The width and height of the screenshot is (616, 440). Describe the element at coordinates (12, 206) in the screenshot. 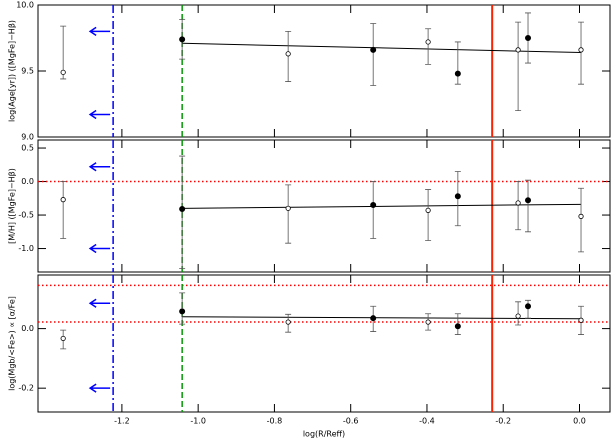

I see `y-axis-label: [M/H] ([MgFe]−Hβ)` at that location.